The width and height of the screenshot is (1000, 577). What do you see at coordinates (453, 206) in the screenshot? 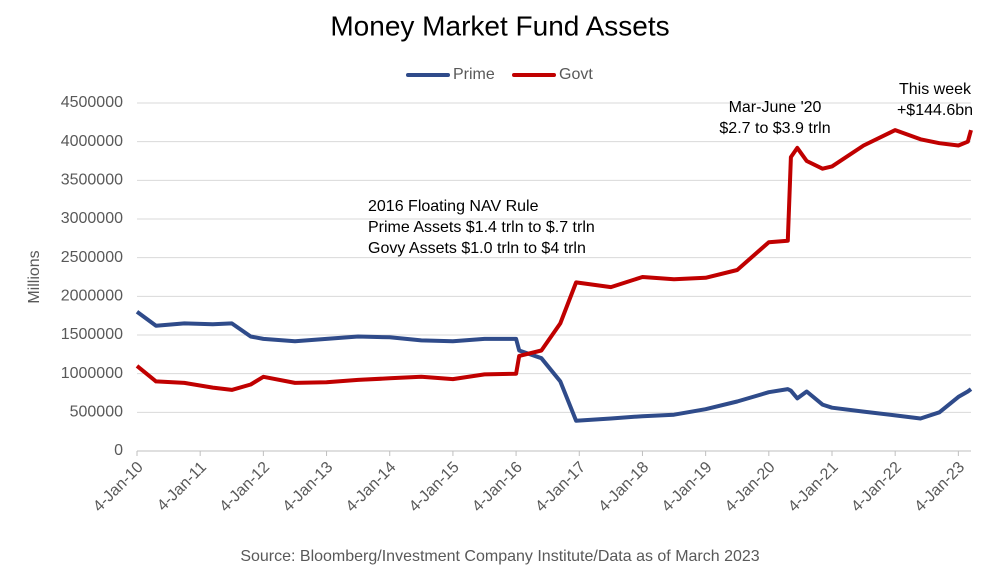
I see `annotation: 2016 Floating NAV Rule` at bounding box center [453, 206].